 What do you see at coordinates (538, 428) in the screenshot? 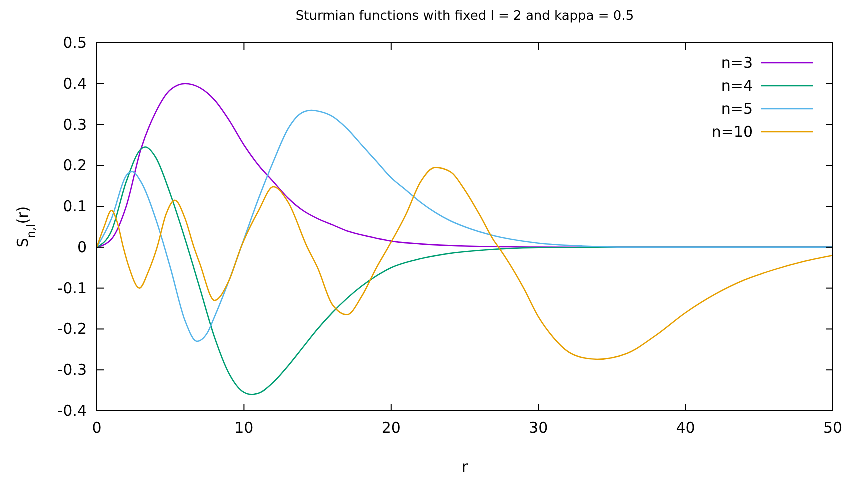
I see `x-tick-label: 30` at bounding box center [538, 428].